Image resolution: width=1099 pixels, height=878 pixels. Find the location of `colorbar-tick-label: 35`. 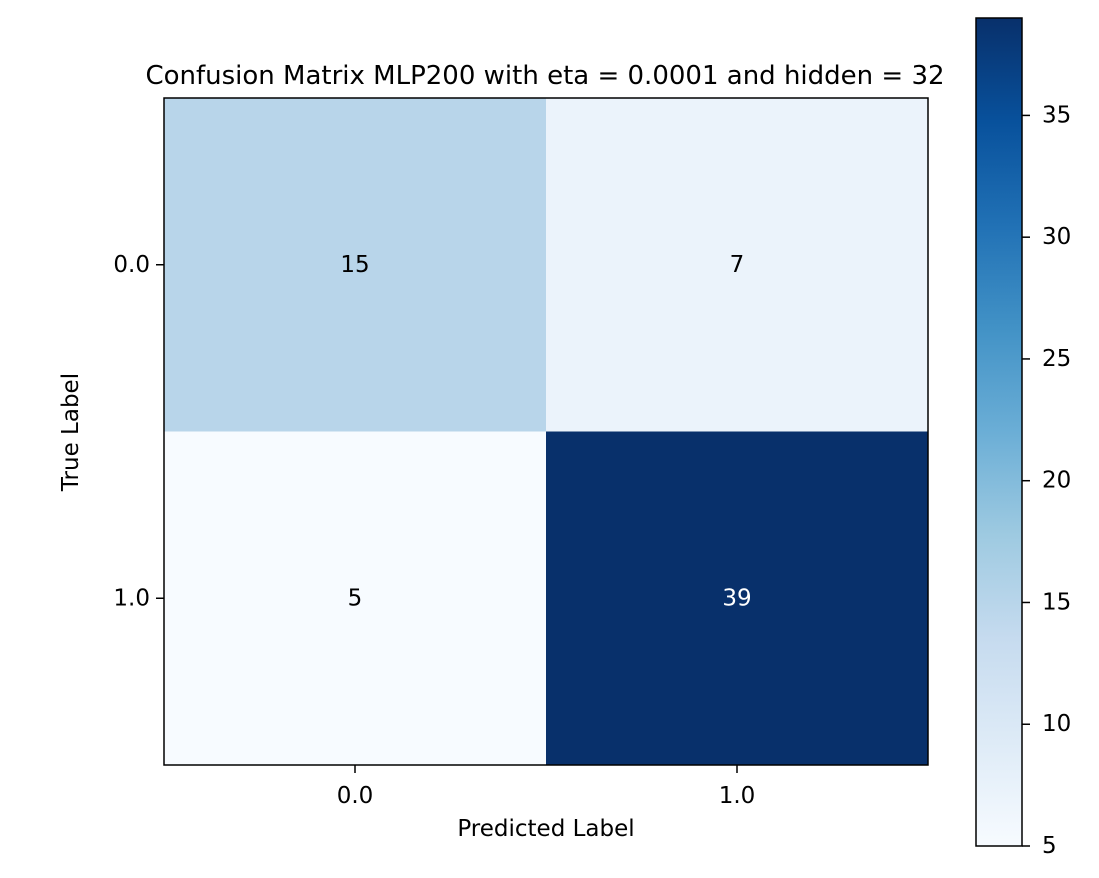

colorbar-tick-label: 35 is located at coordinates (1056, 115).